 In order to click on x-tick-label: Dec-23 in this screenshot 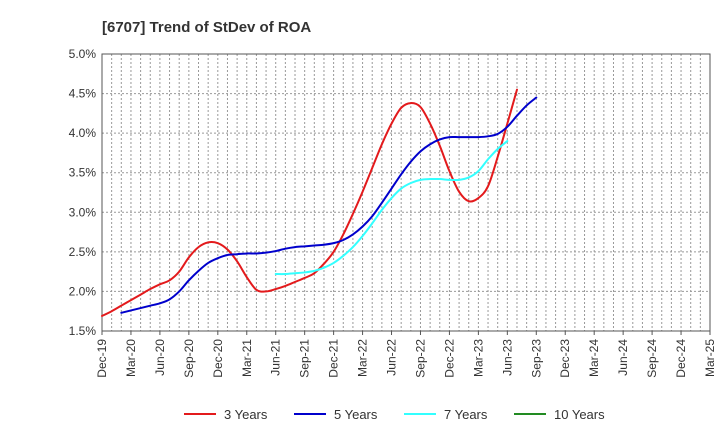, I will do `click(565, 358)`.